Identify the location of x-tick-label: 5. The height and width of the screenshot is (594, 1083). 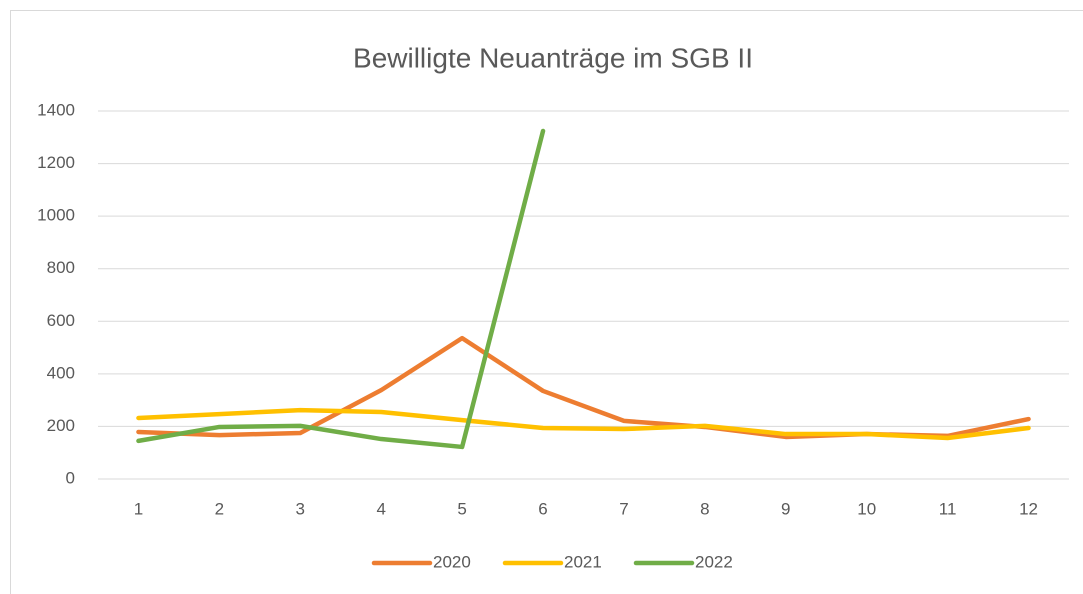
(461, 508).